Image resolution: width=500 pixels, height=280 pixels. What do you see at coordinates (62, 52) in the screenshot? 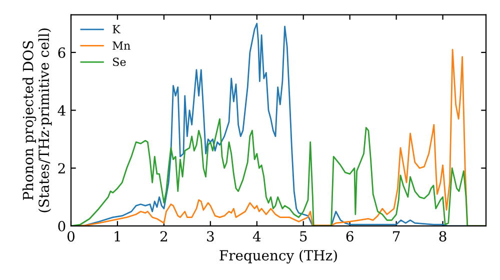
I see `y-tick-label: 6` at bounding box center [62, 52].